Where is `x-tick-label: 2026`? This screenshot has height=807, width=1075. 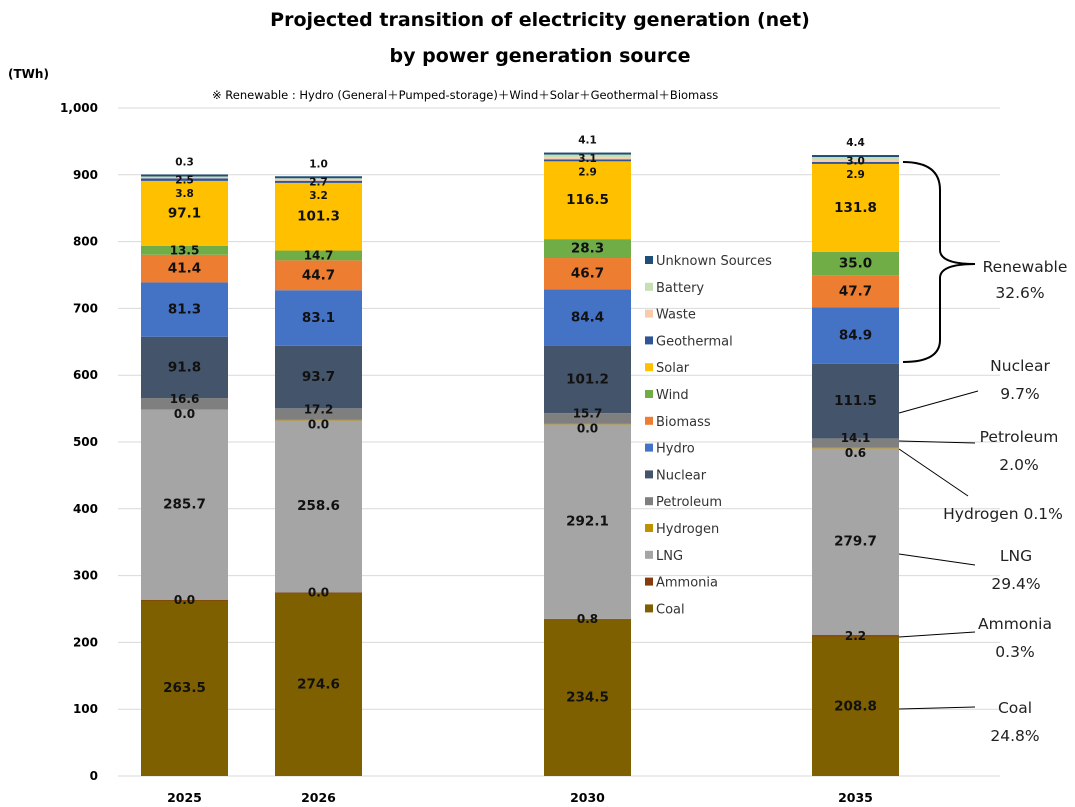 x-tick-label: 2026 is located at coordinates (318, 797).